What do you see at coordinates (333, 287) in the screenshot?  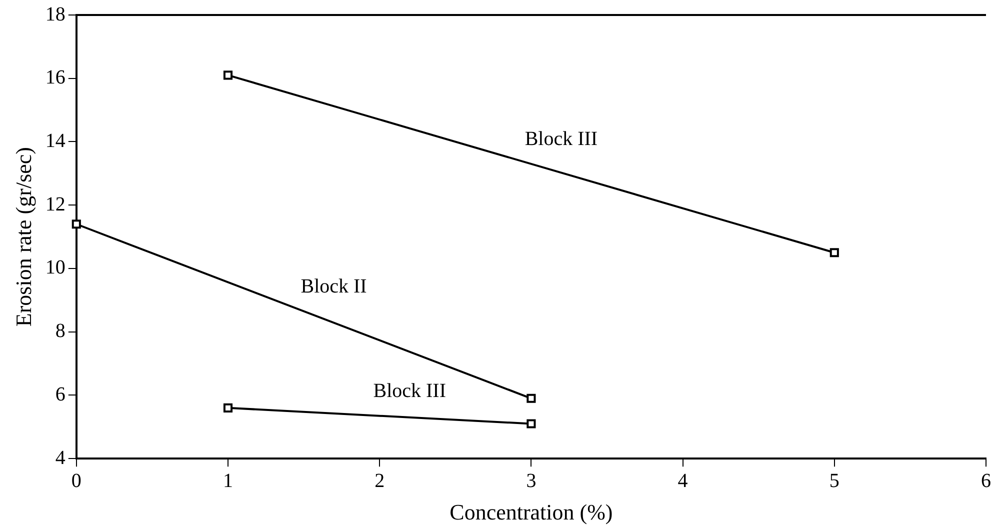 I see `series-label: Block II` at bounding box center [333, 287].